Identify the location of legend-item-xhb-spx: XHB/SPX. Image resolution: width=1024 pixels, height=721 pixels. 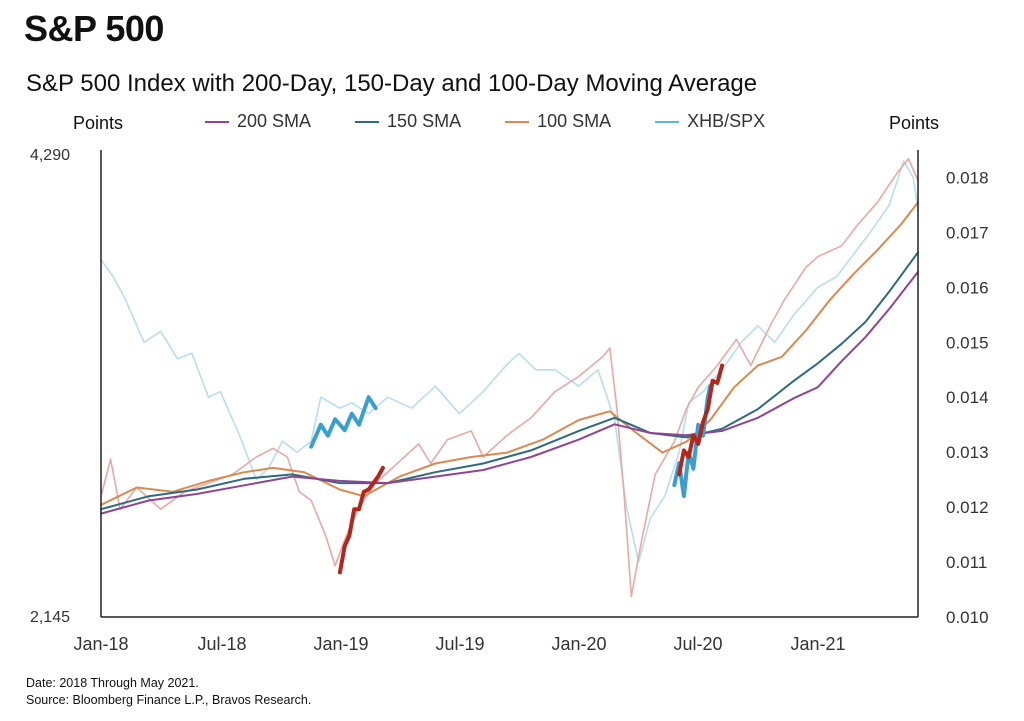
(710, 121).